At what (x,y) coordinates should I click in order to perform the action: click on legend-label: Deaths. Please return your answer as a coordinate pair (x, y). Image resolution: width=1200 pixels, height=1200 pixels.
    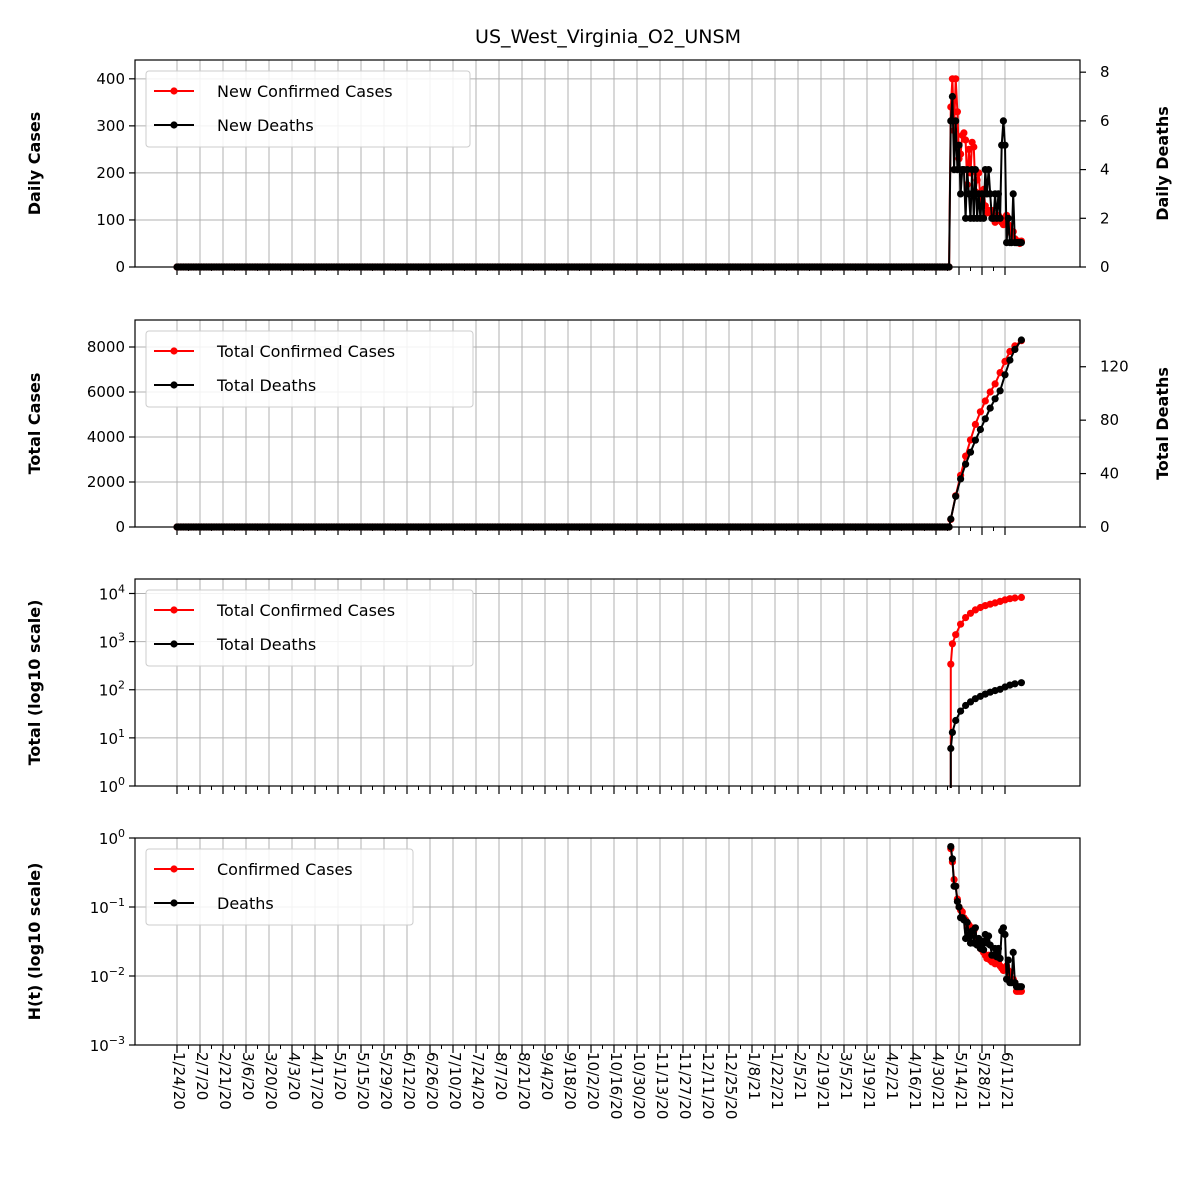
    Looking at the image, I should click on (245, 903).